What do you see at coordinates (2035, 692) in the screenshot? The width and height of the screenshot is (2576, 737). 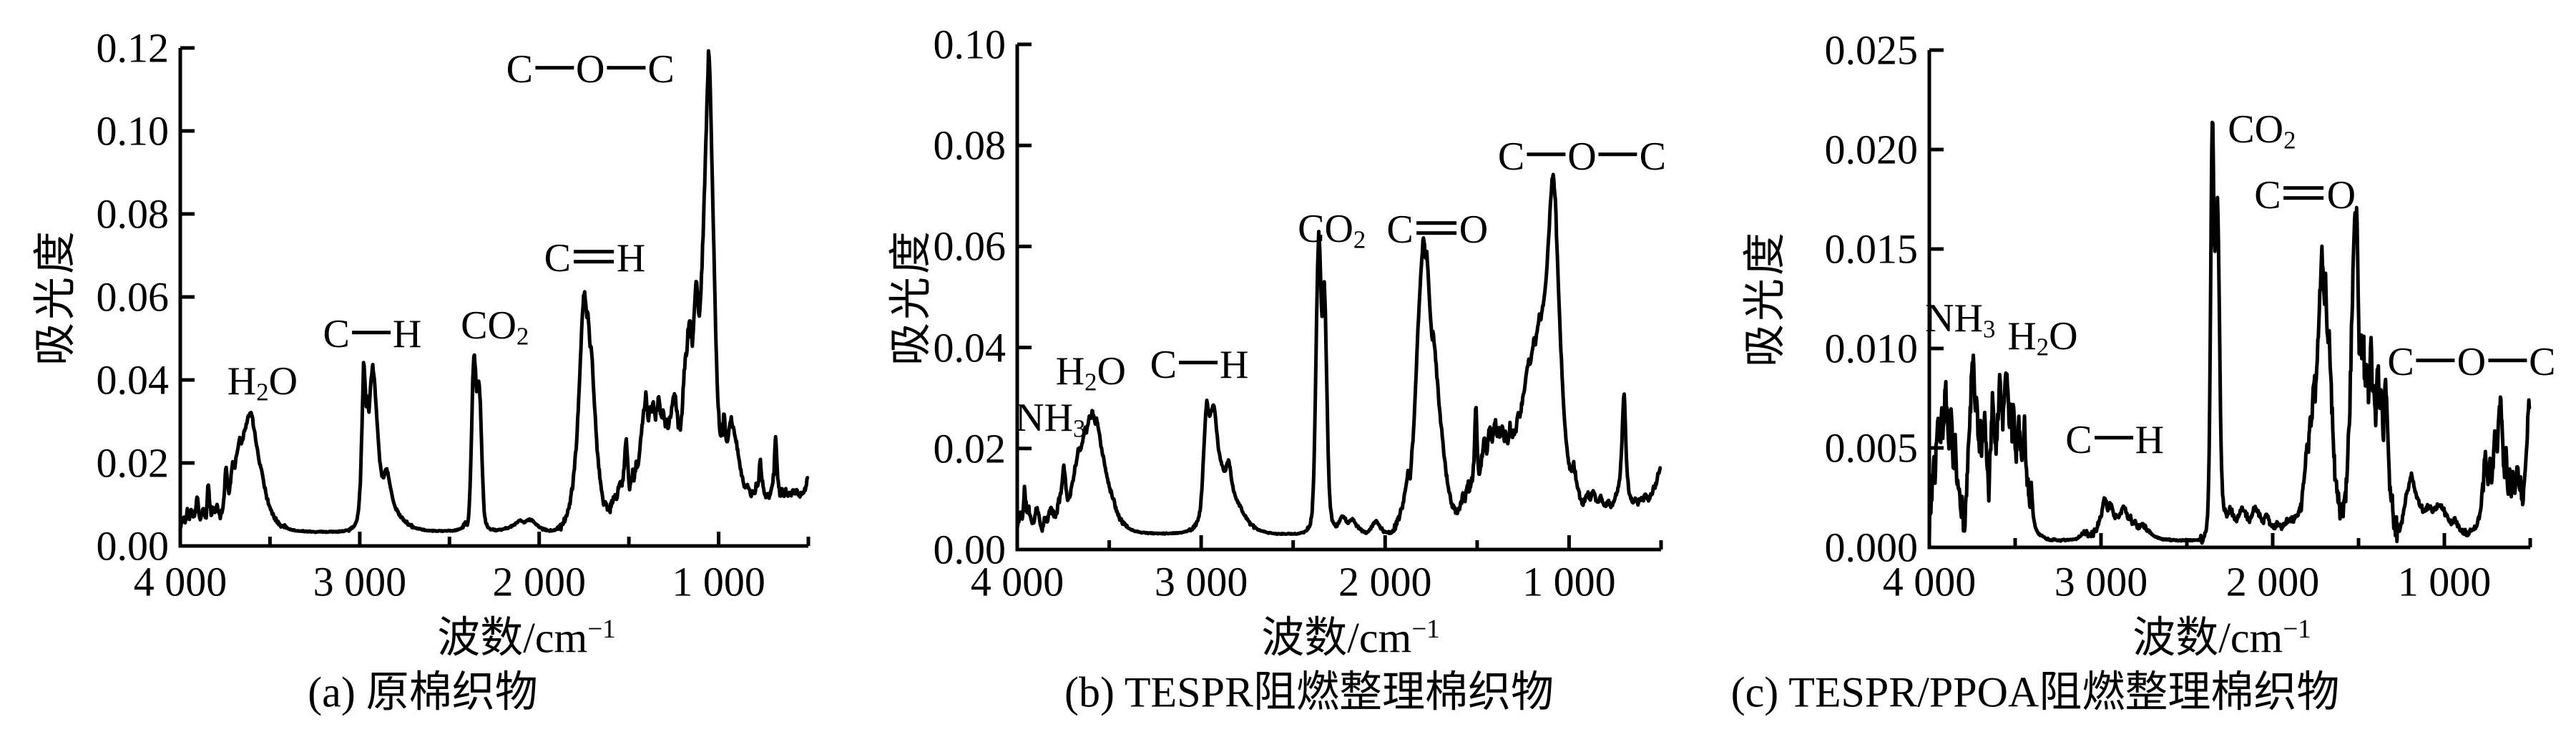 I see `caption-c: (c) TESPR/PPOA阻燃整理棉织物` at bounding box center [2035, 692].